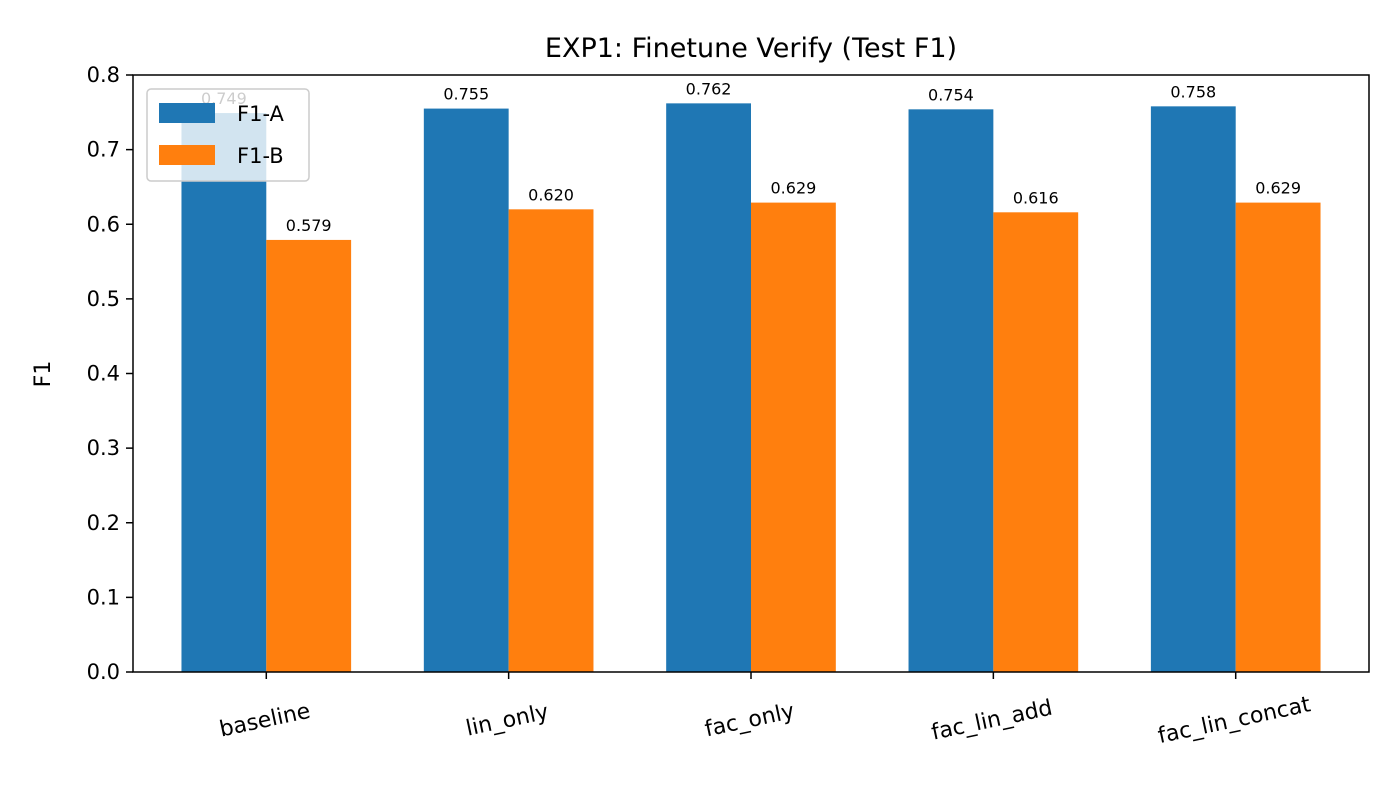 This screenshot has width=1400, height=805. I want to click on bar-f1-a-fac-lin-concat, so click(1193, 389).